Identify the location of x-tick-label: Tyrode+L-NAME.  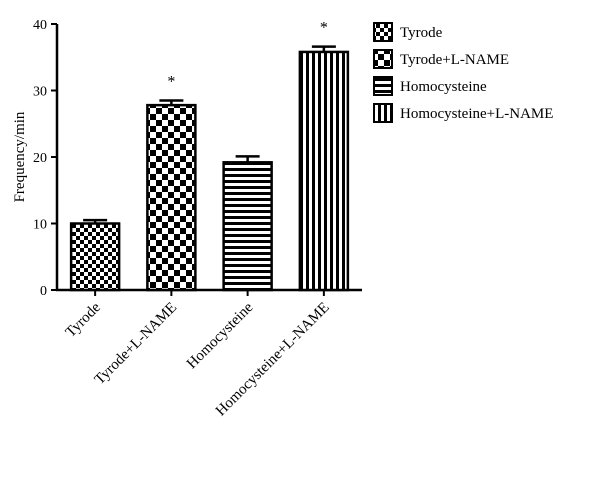
(136, 344).